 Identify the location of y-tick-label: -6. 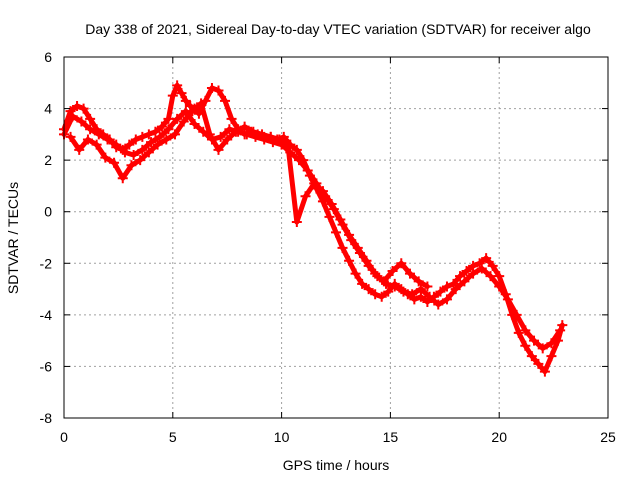
(46, 366).